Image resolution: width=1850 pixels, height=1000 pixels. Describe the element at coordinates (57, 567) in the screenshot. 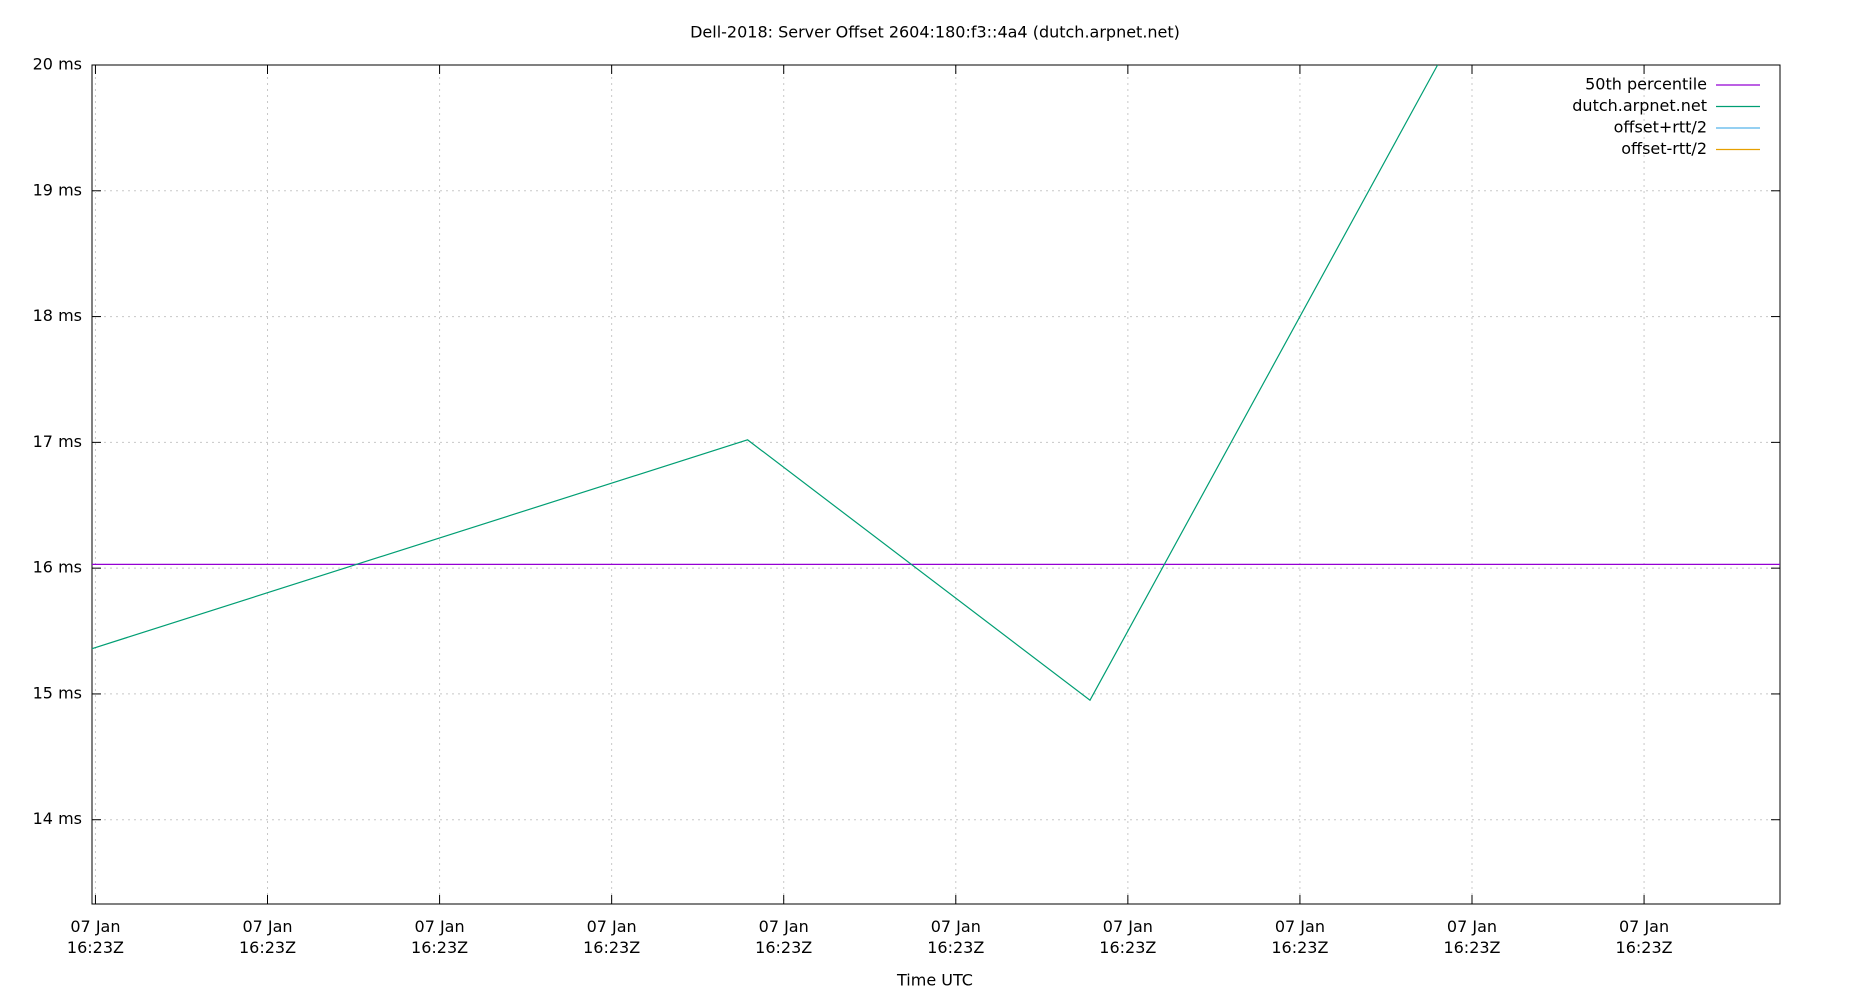

I see `y-tick-label: 16 ms` at that location.